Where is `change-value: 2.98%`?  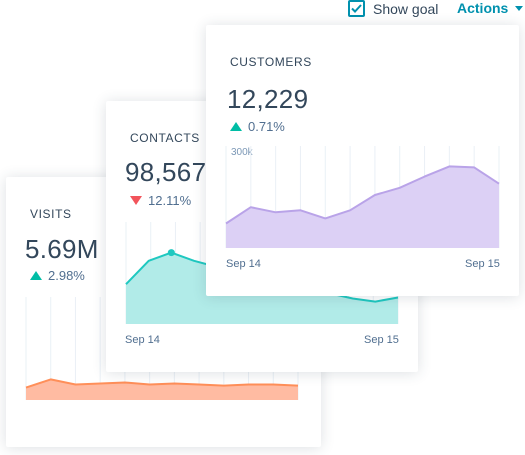 change-value: 2.98% is located at coordinates (66, 275).